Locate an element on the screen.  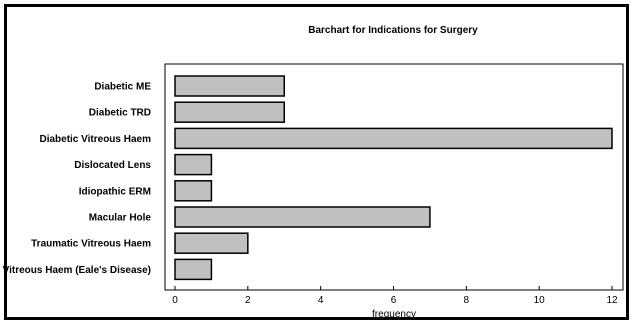
x-tick-label: 2 is located at coordinates (248, 300).